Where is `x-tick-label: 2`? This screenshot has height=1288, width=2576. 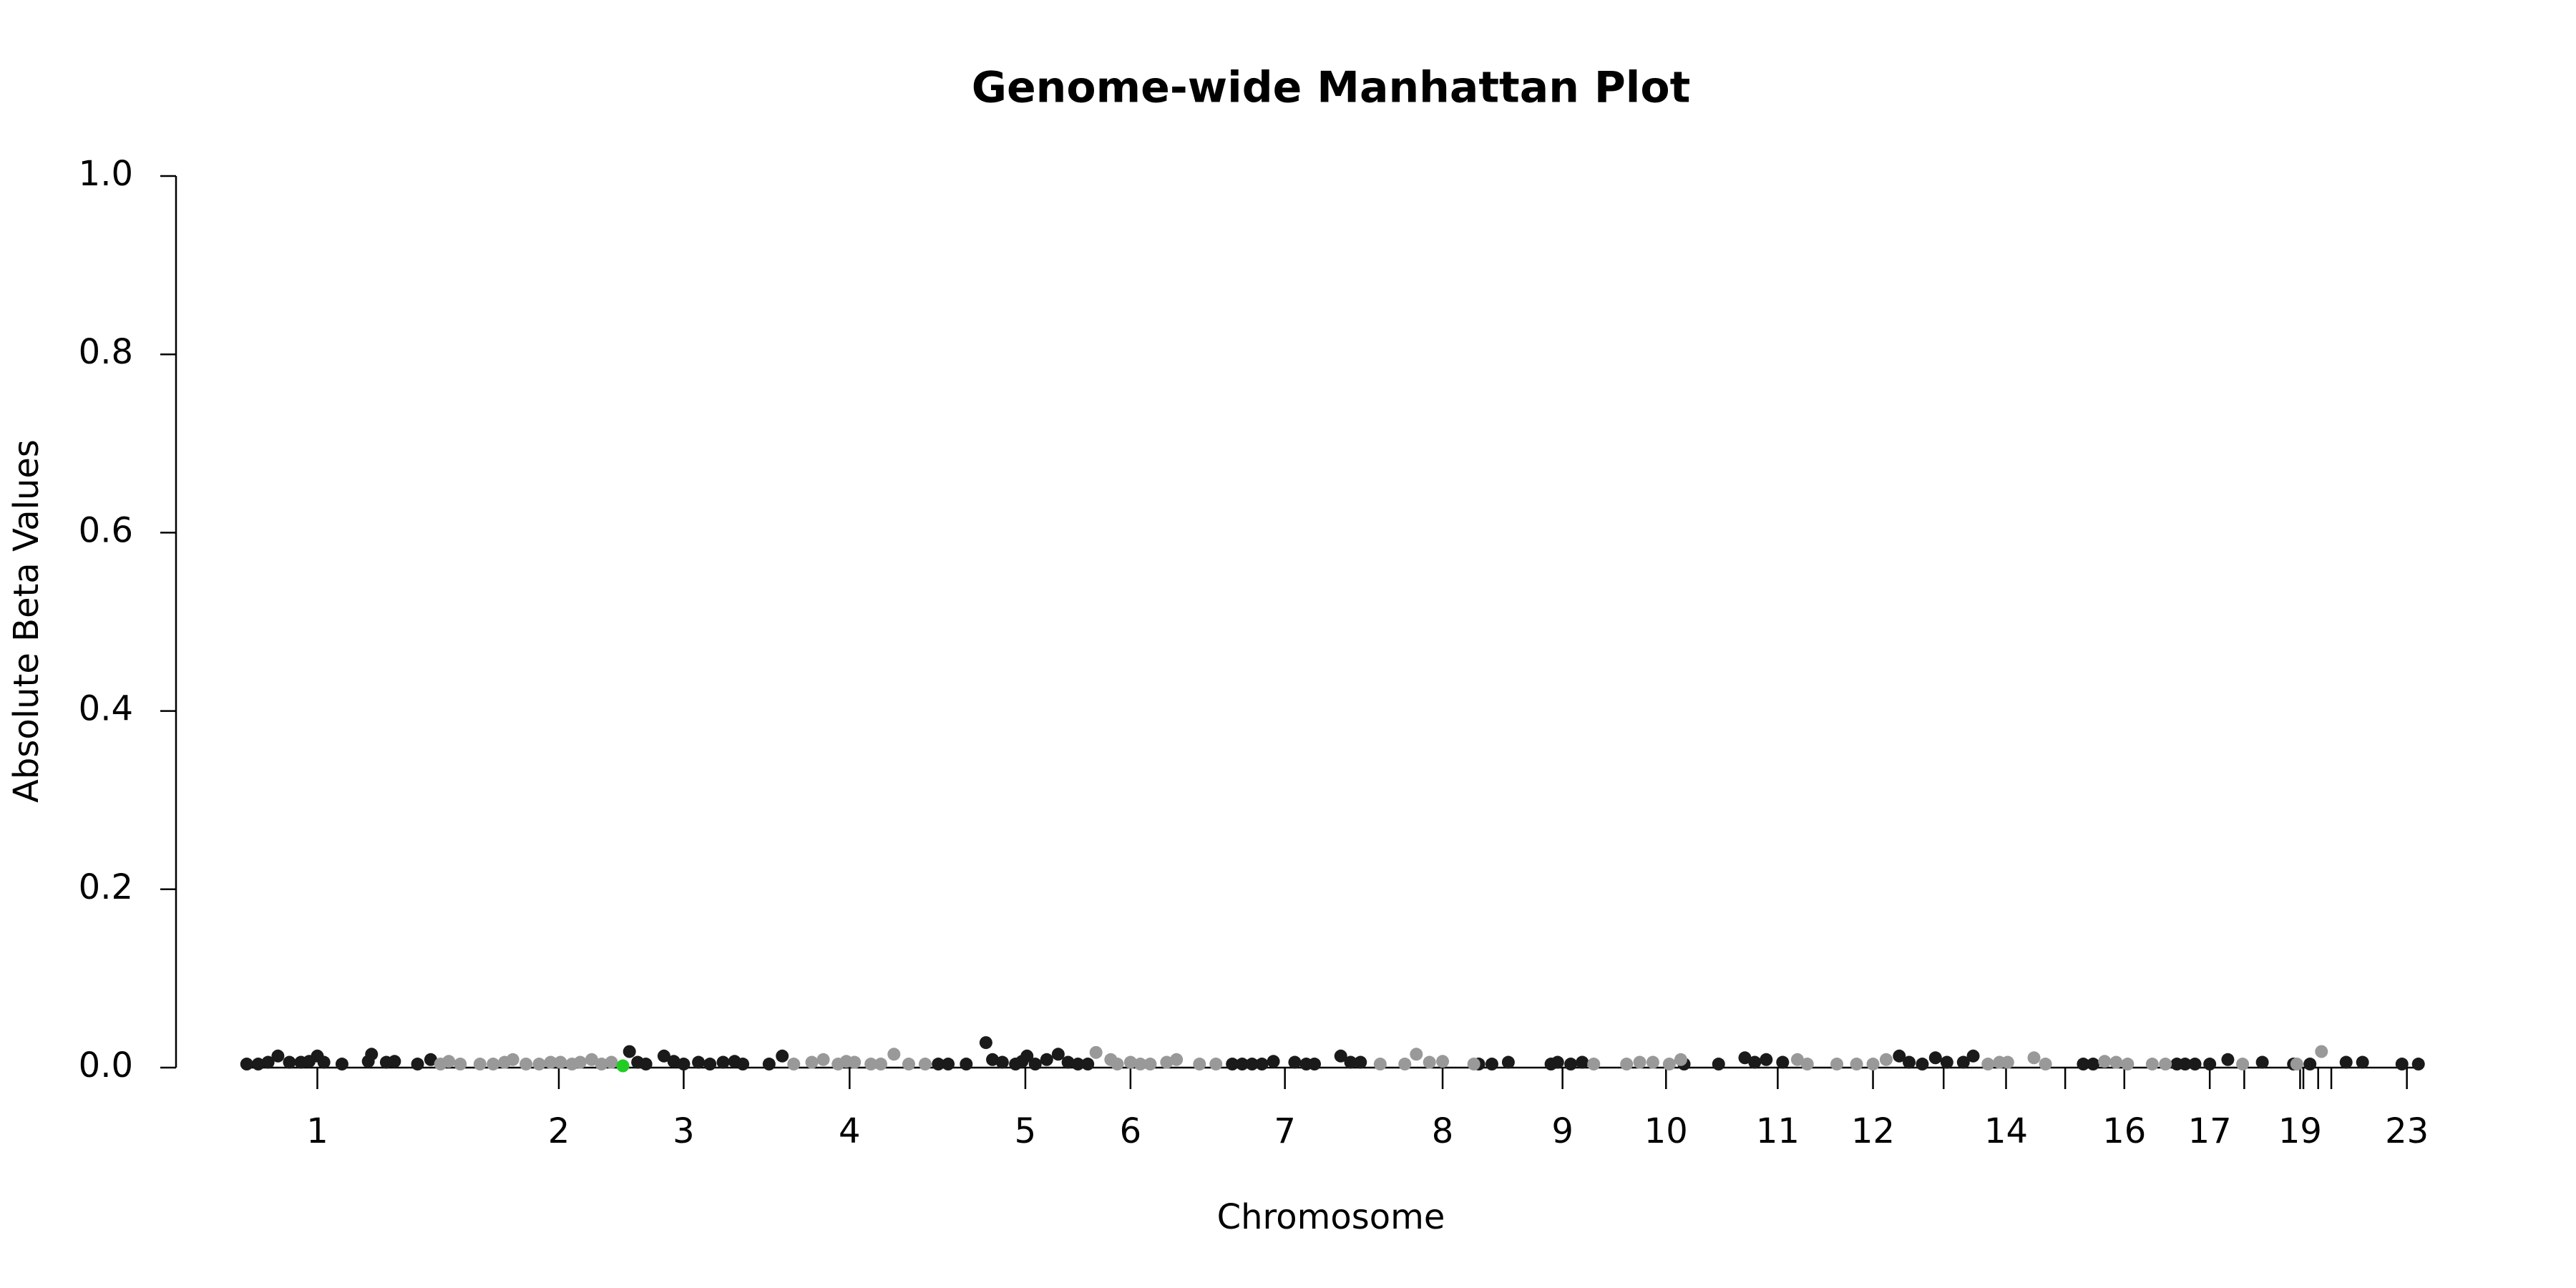 x-tick-label: 2 is located at coordinates (559, 1131).